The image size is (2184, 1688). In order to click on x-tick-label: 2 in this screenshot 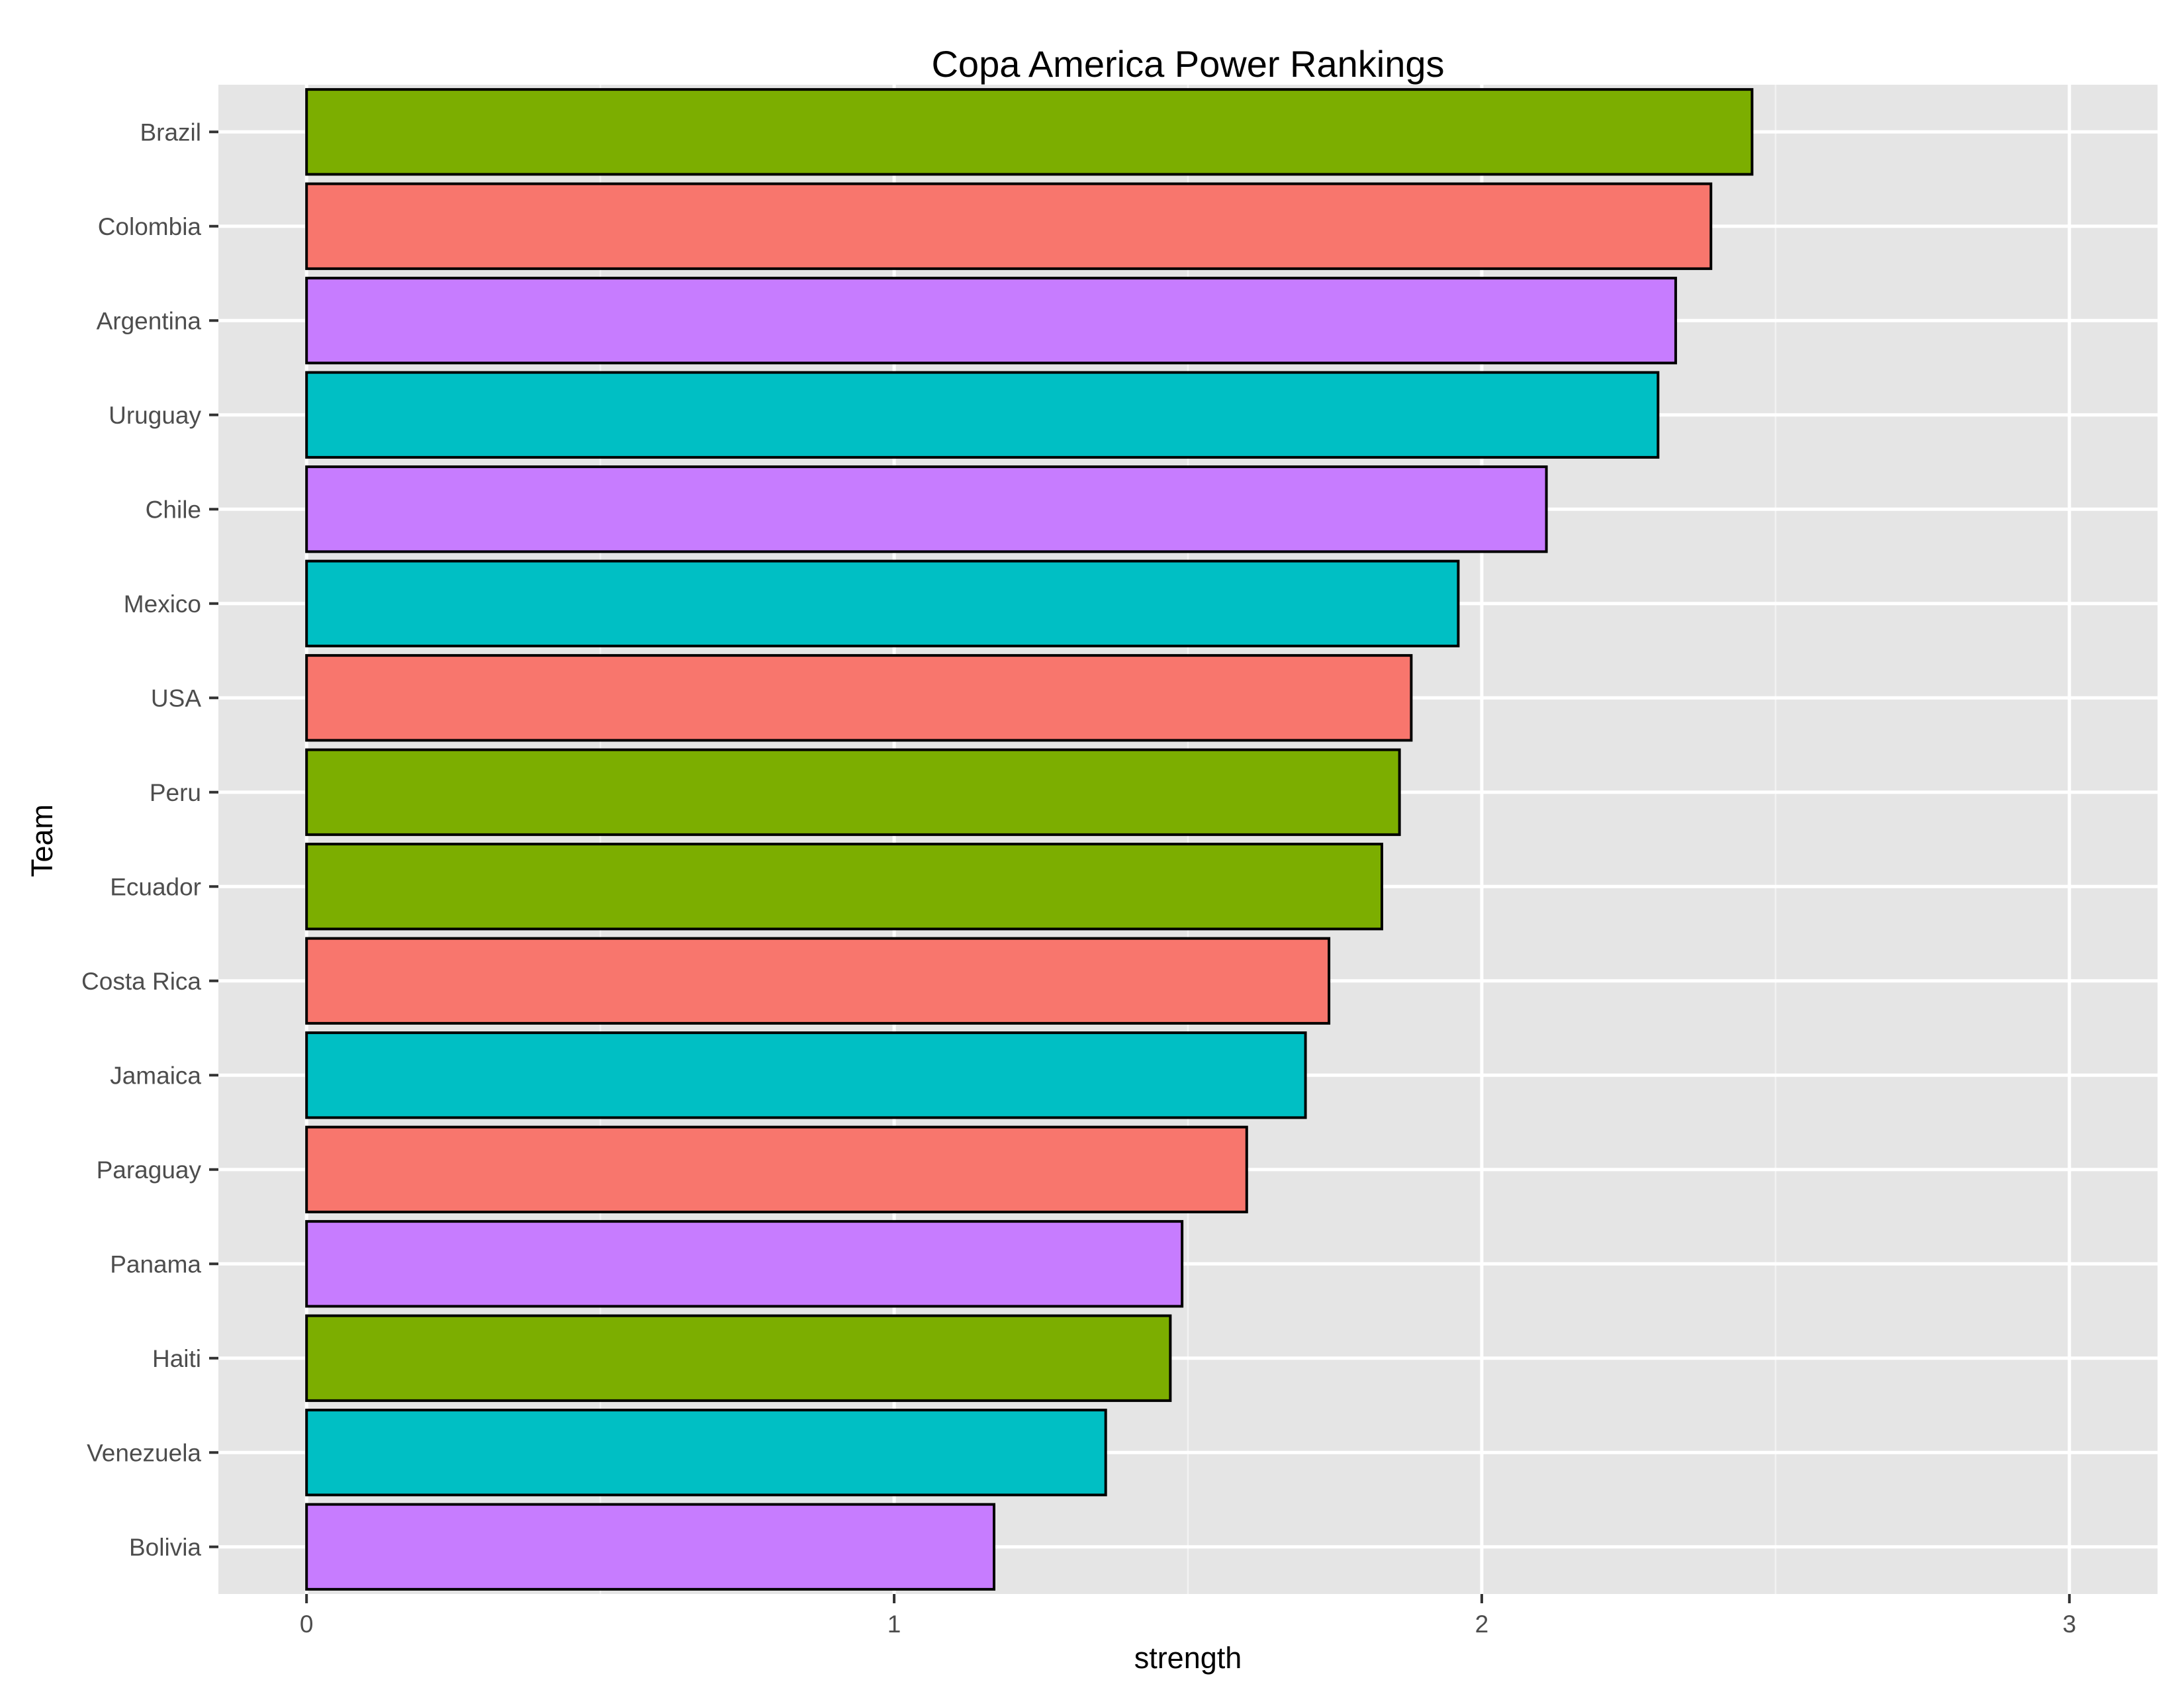, I will do `click(1482, 1624)`.